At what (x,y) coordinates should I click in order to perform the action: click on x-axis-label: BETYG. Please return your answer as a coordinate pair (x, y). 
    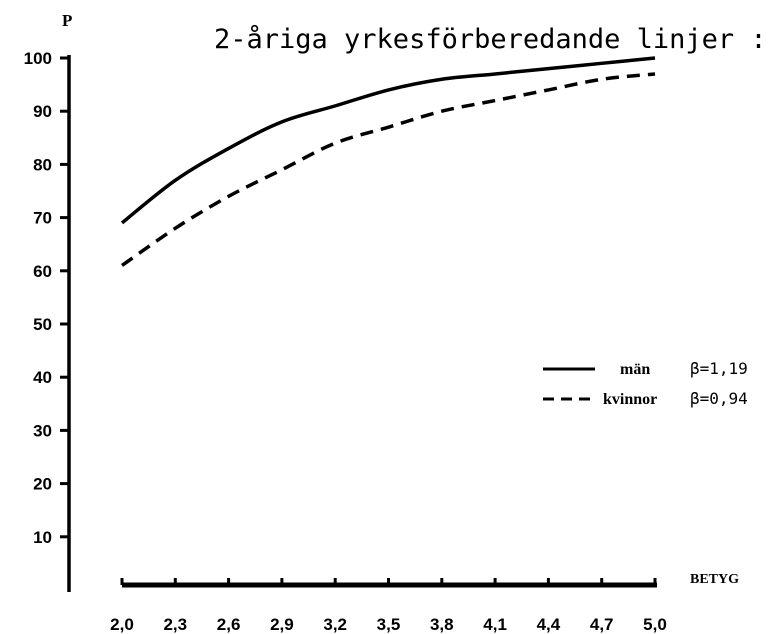
    Looking at the image, I should click on (714, 579).